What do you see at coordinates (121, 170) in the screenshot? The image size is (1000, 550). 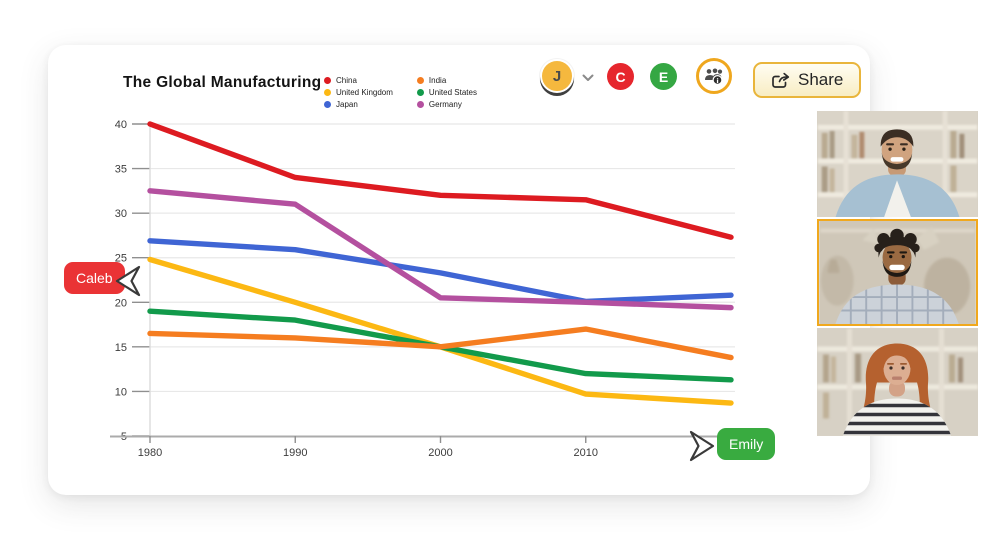 I see `svg-text: 35` at bounding box center [121, 170].